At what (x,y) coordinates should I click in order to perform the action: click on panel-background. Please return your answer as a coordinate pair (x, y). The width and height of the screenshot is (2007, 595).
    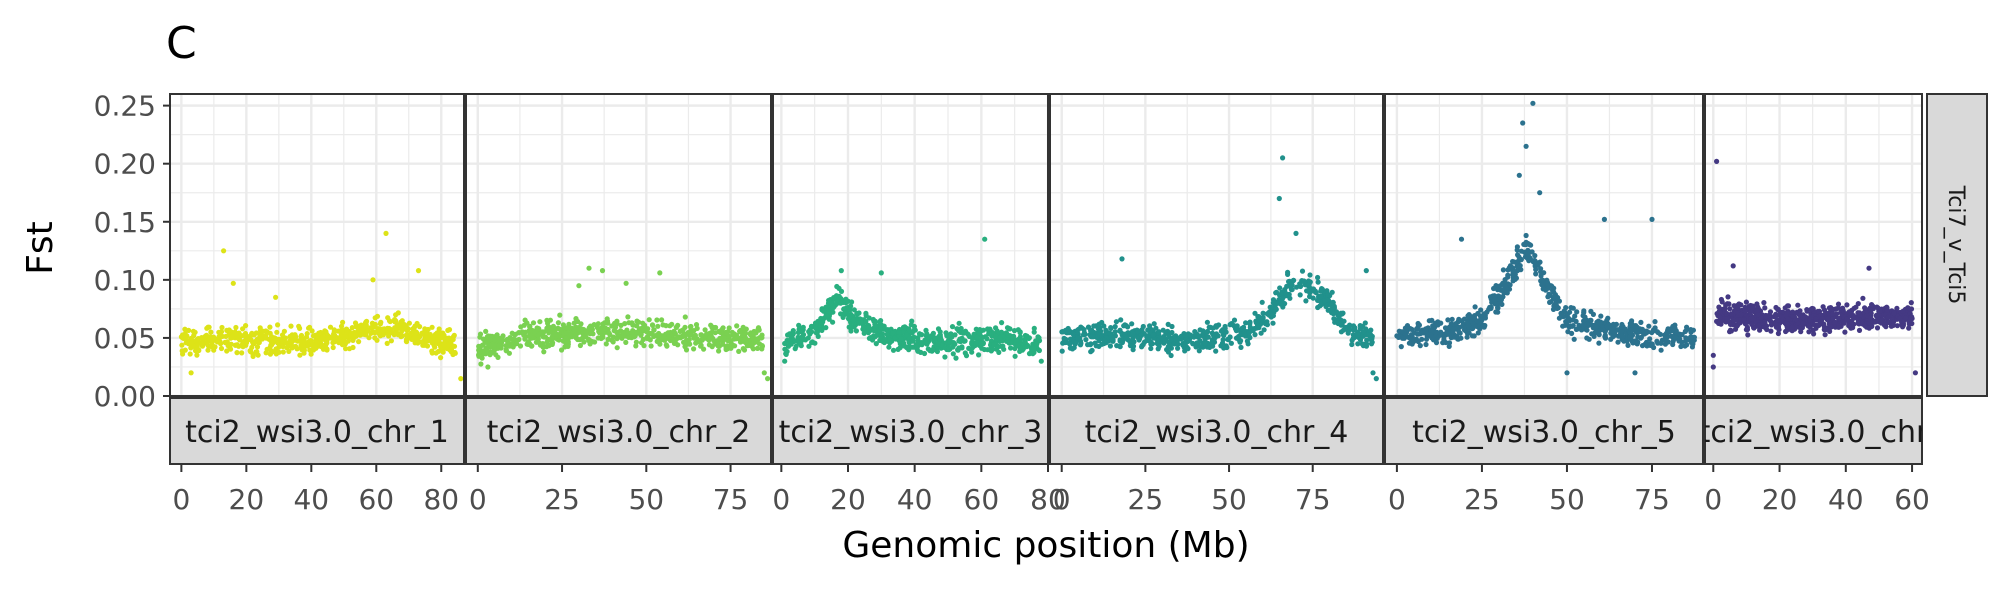
    Looking at the image, I should click on (1544, 245).